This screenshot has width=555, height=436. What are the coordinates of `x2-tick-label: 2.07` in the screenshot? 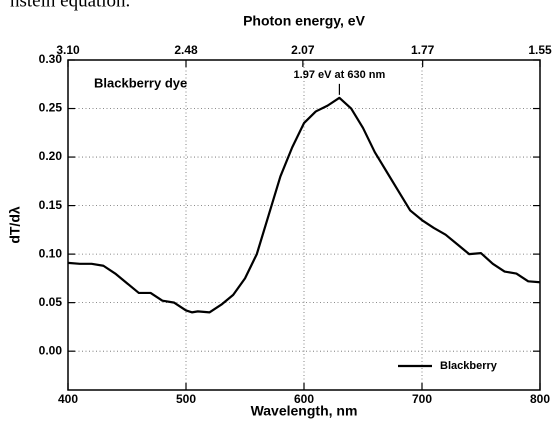 It's located at (303, 50).